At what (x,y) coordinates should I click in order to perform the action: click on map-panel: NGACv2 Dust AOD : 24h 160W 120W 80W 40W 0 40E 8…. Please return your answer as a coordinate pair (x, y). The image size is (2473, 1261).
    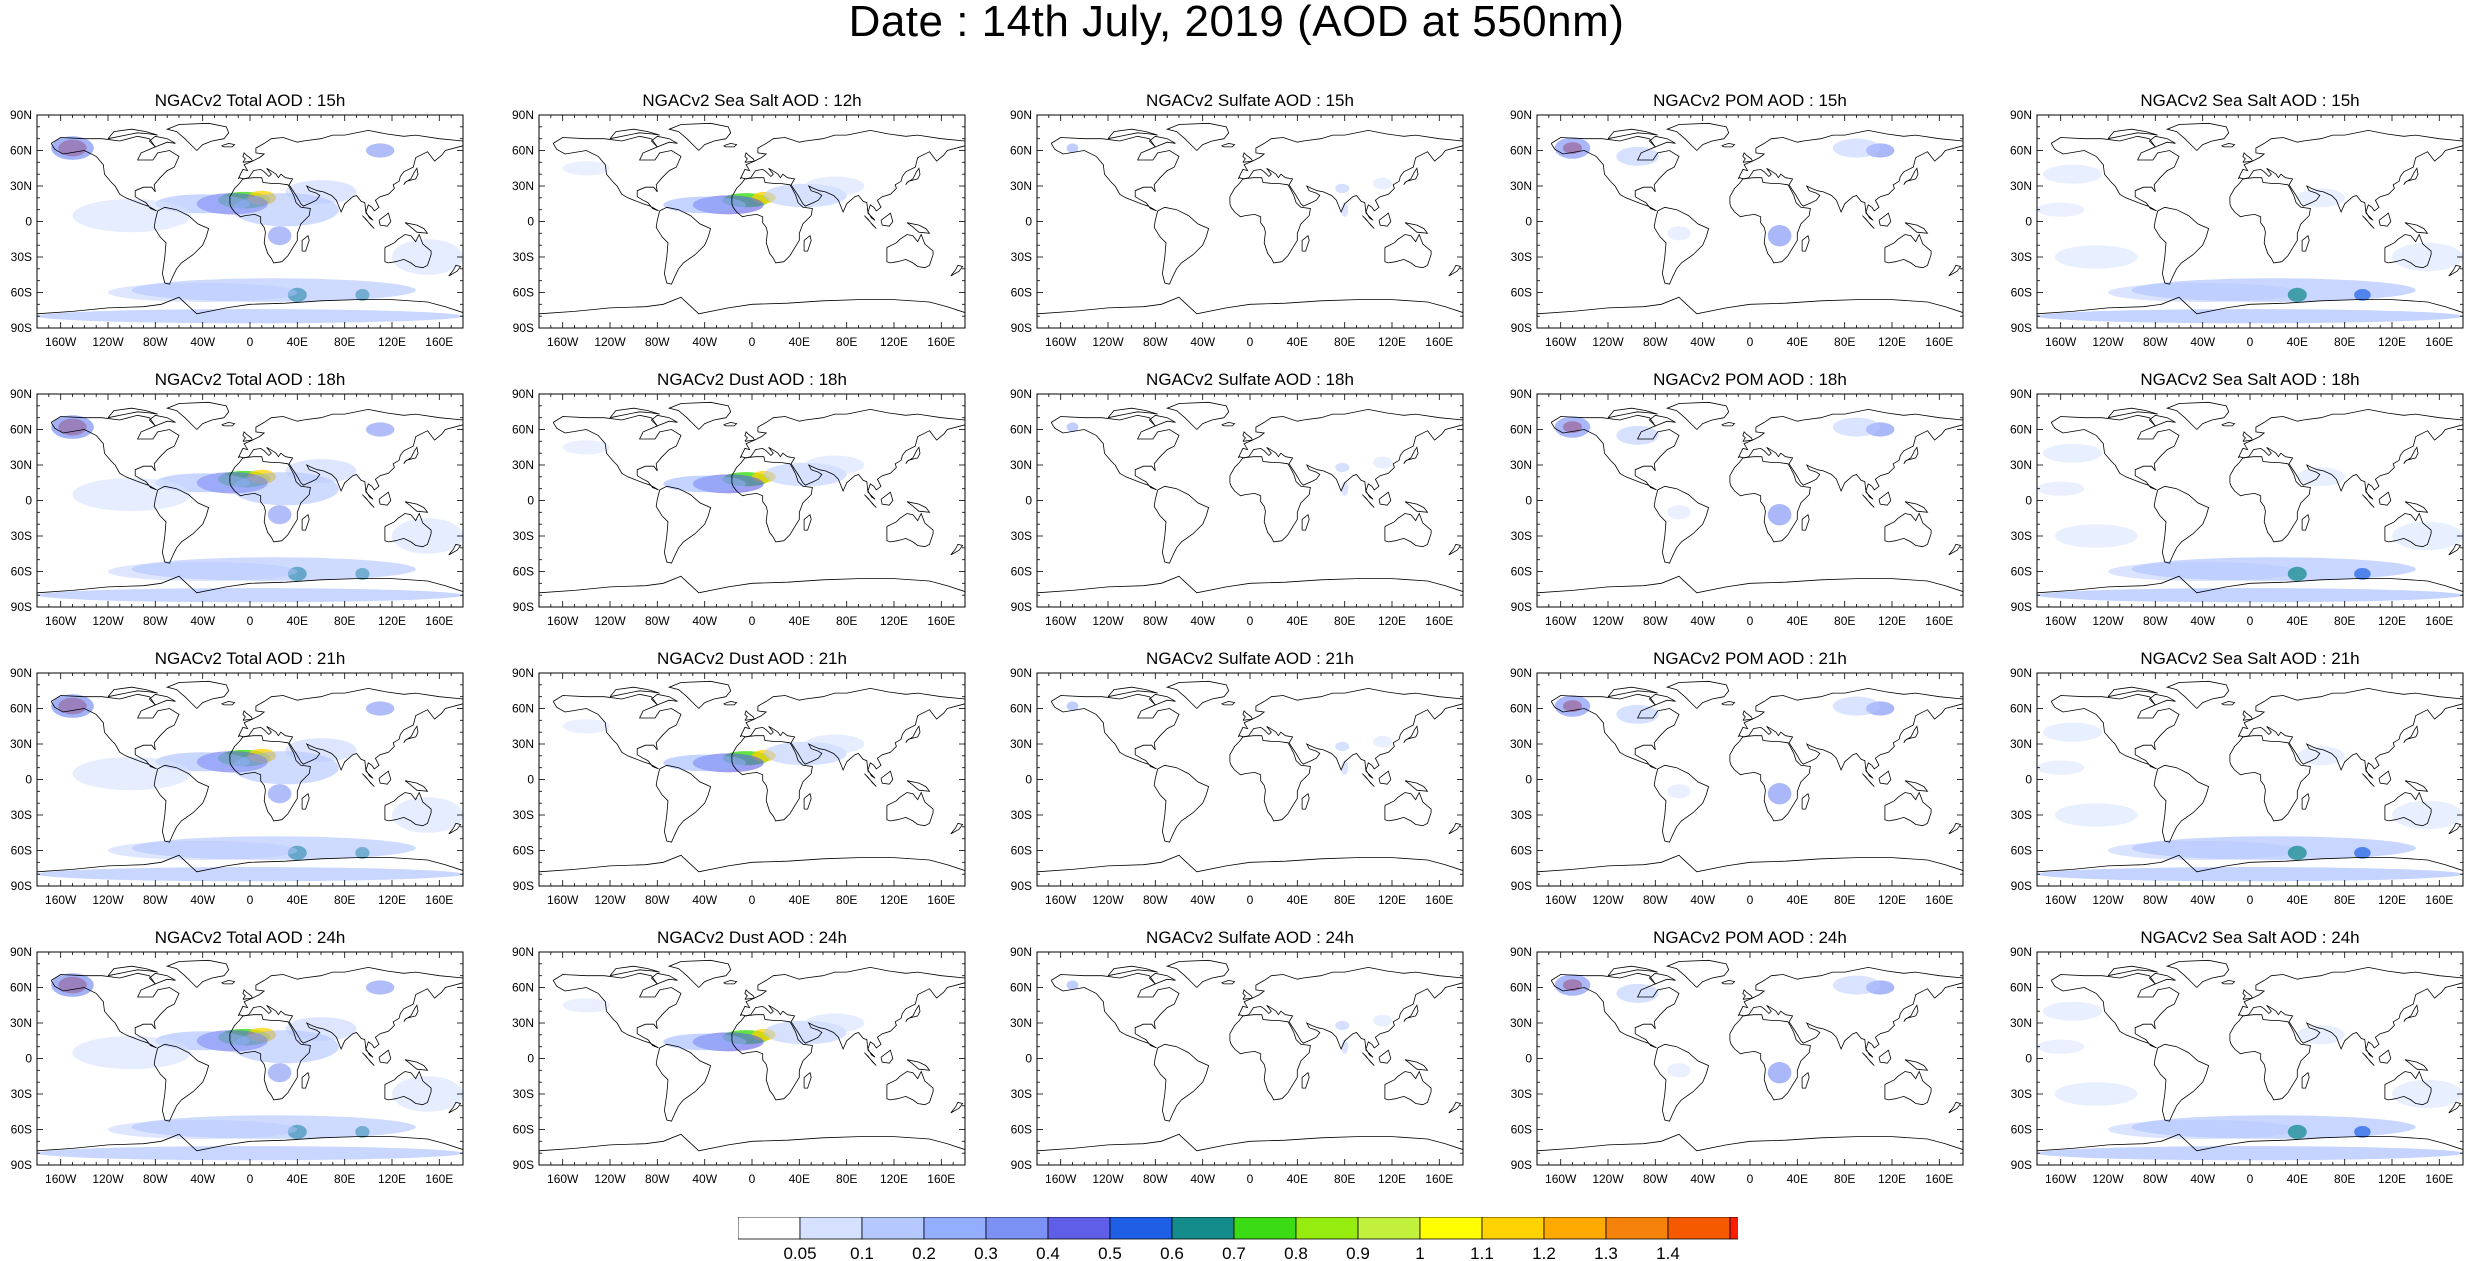
    Looking at the image, I should click on (752, 1063).